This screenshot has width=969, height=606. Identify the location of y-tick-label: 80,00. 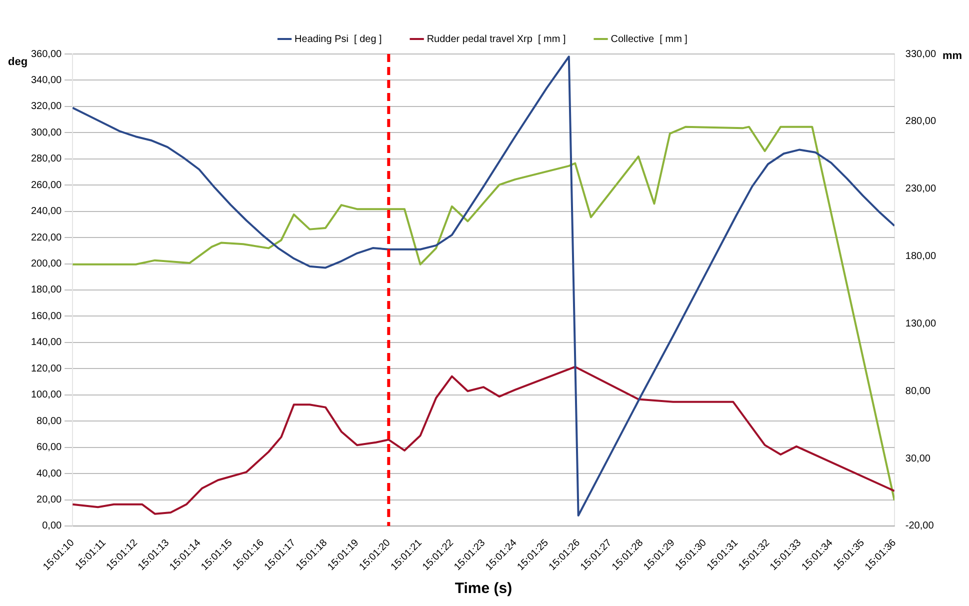
(49, 421).